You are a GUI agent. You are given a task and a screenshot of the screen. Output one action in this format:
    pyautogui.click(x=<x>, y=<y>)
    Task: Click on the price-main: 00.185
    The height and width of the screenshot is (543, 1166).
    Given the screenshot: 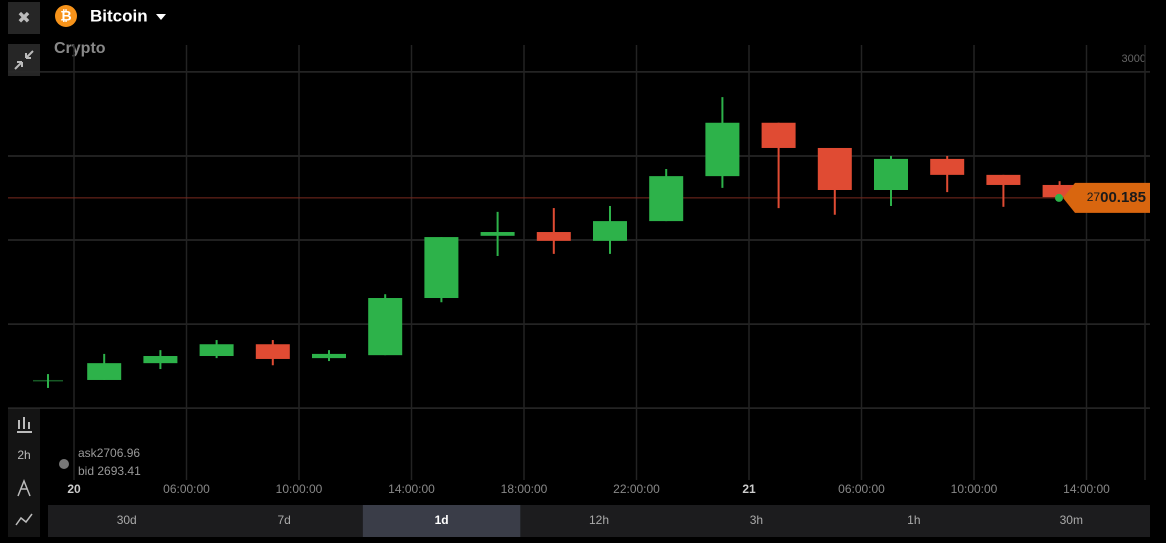 What is the action you would take?
    pyautogui.click(x=1123, y=197)
    